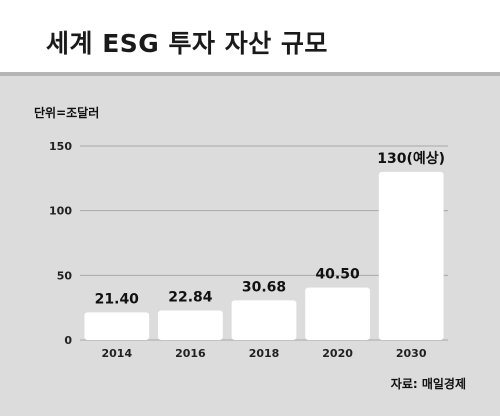 This screenshot has height=416, width=500. Describe the element at coordinates (60, 211) in the screenshot. I see `y-tick-label: 100` at that location.